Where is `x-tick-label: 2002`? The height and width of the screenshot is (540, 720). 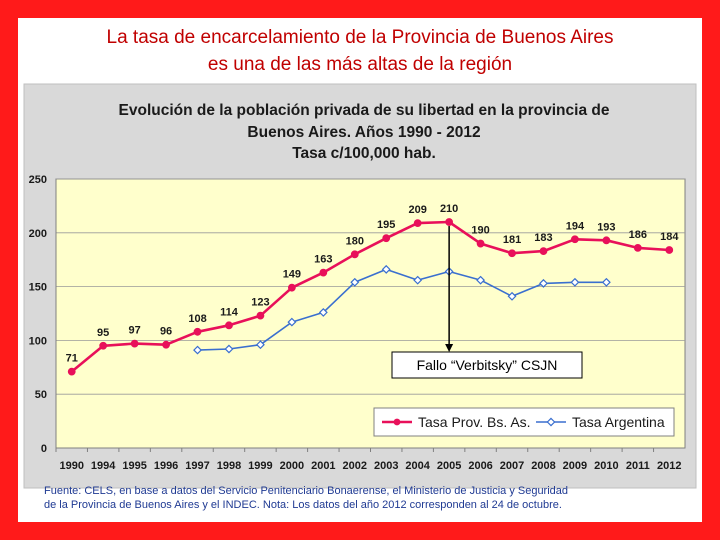 x-tick-label: 2002 is located at coordinates (355, 466).